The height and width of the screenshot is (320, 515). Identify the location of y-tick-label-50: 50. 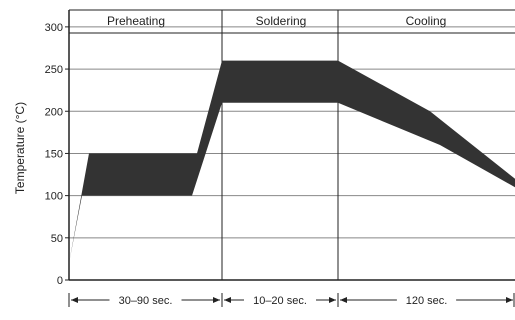
(57, 239).